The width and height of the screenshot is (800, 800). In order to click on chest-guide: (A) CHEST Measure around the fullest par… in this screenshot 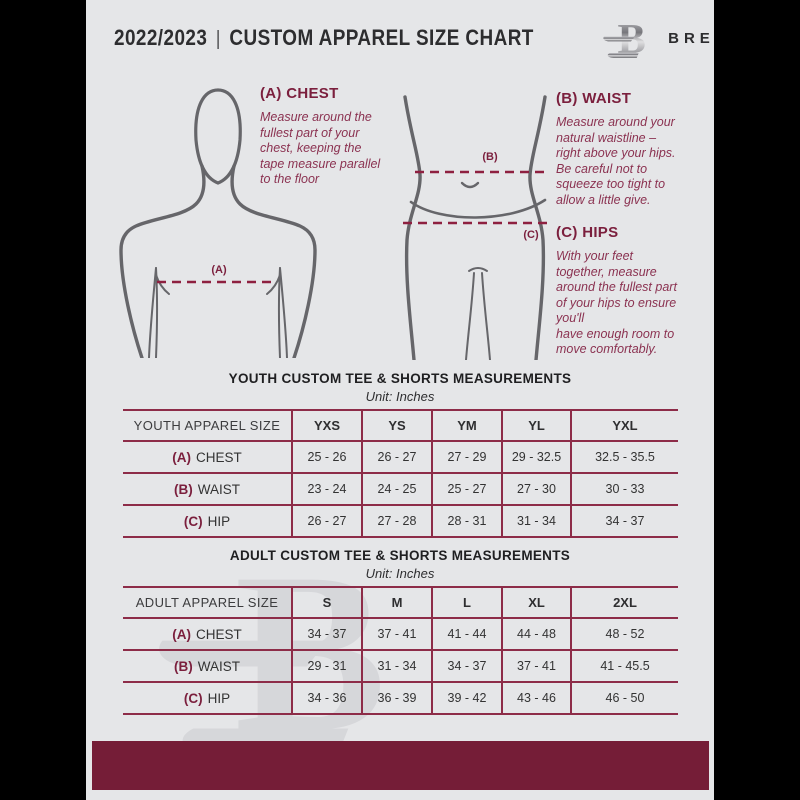, I will do `click(339, 136)`.